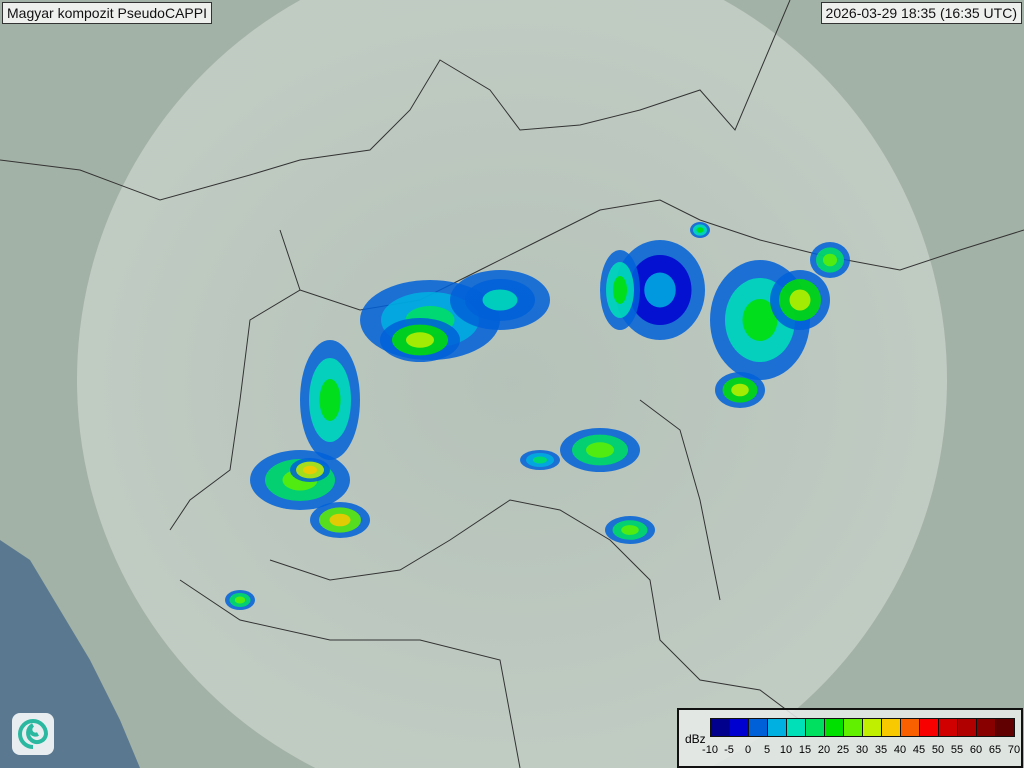 The height and width of the screenshot is (768, 1024). What do you see at coordinates (805, 750) in the screenshot?
I see `legend-tick: 15` at bounding box center [805, 750].